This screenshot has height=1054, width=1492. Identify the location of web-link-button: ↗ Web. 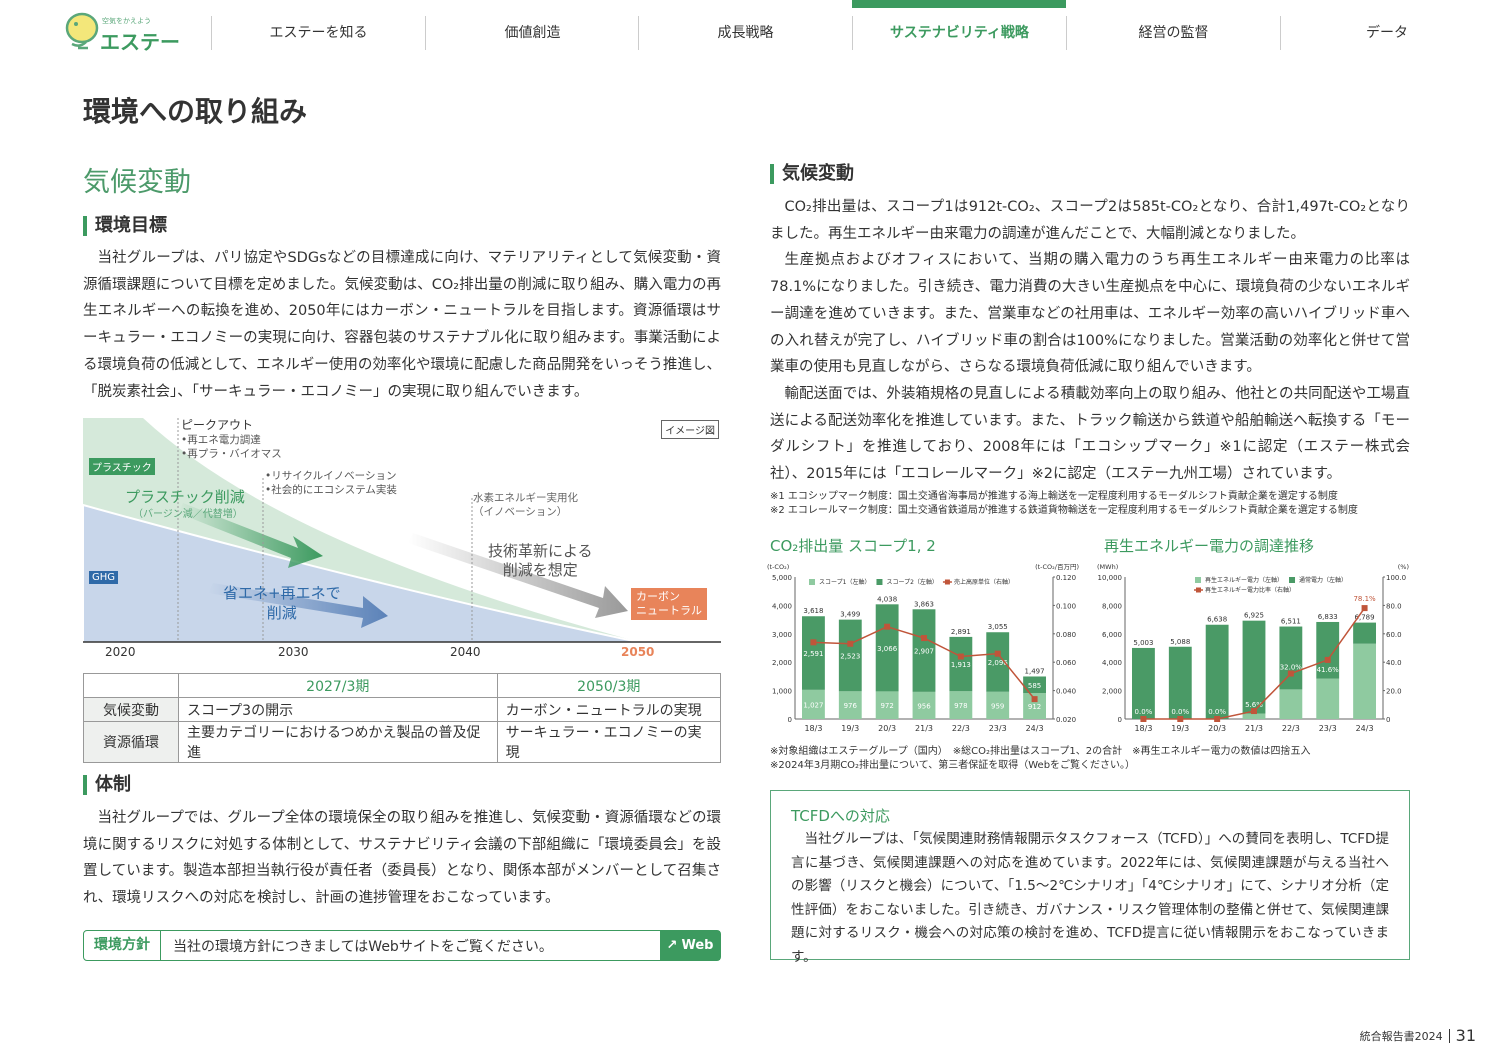
(690, 945).